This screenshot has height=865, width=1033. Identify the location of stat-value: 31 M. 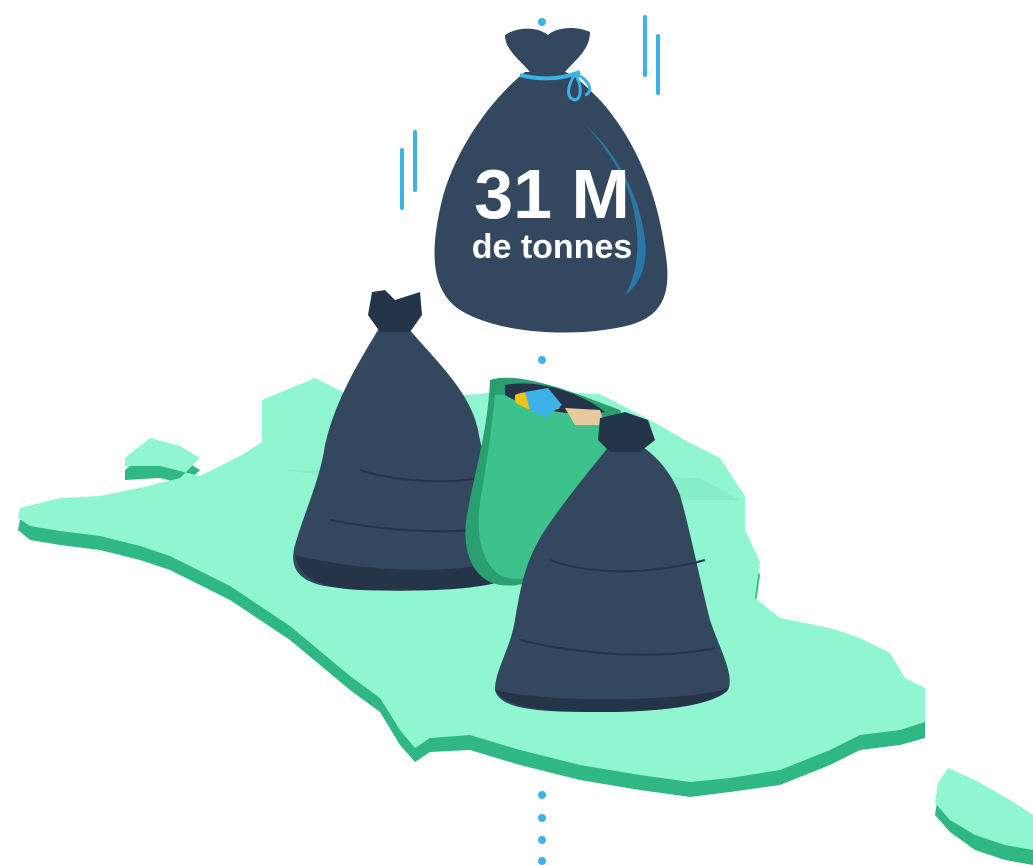
(552, 194).